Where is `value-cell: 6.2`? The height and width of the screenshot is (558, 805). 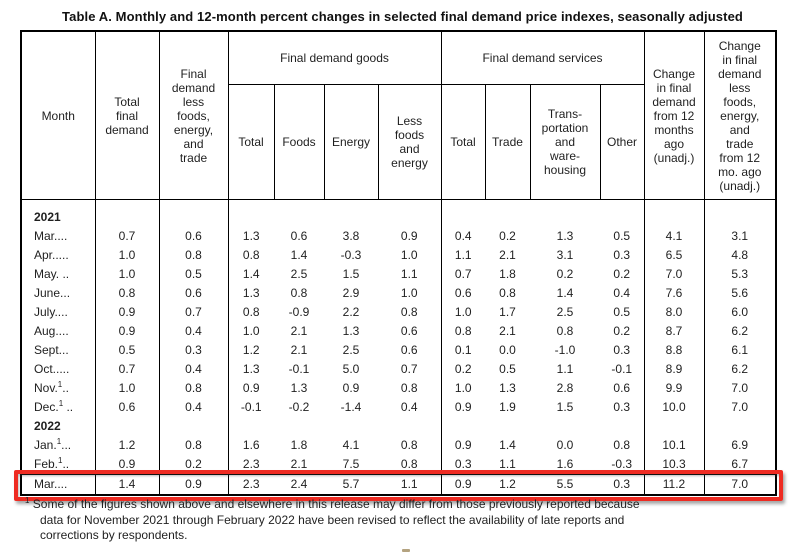 value-cell: 6.2 is located at coordinates (739, 331).